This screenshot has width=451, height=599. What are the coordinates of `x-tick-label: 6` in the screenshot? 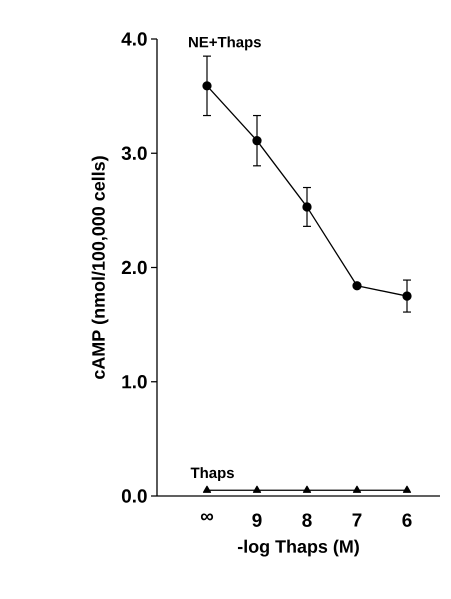 It's located at (407, 520).